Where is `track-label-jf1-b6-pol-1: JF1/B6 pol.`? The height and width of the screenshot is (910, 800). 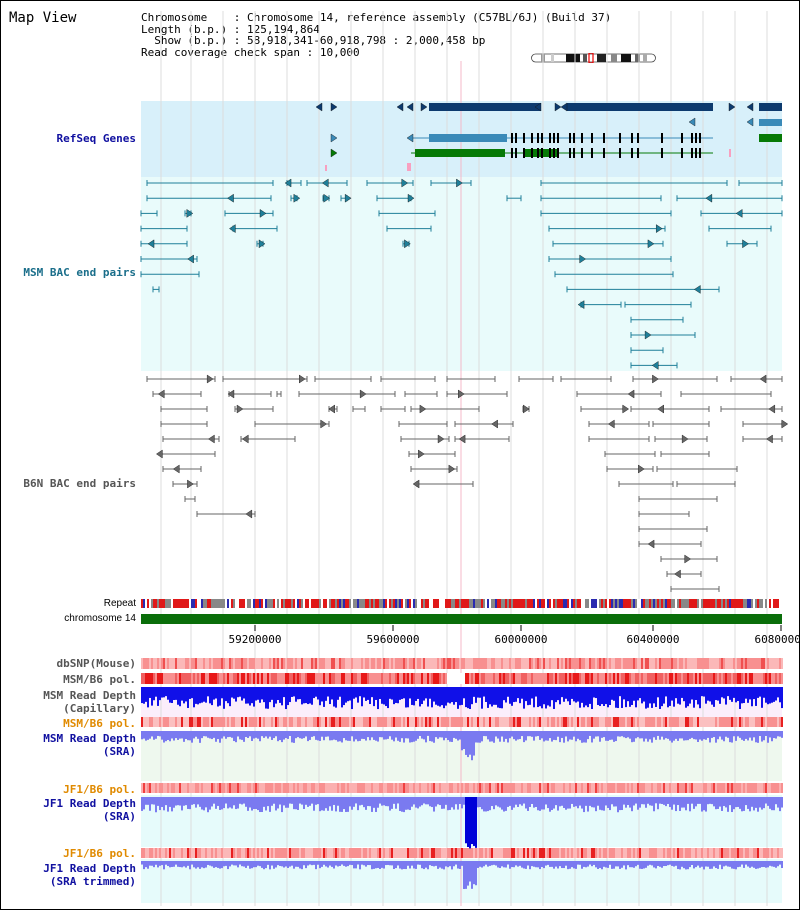
track-label-jf1-b6-pol-1: JF1/B6 pol. is located at coordinates (99, 789).